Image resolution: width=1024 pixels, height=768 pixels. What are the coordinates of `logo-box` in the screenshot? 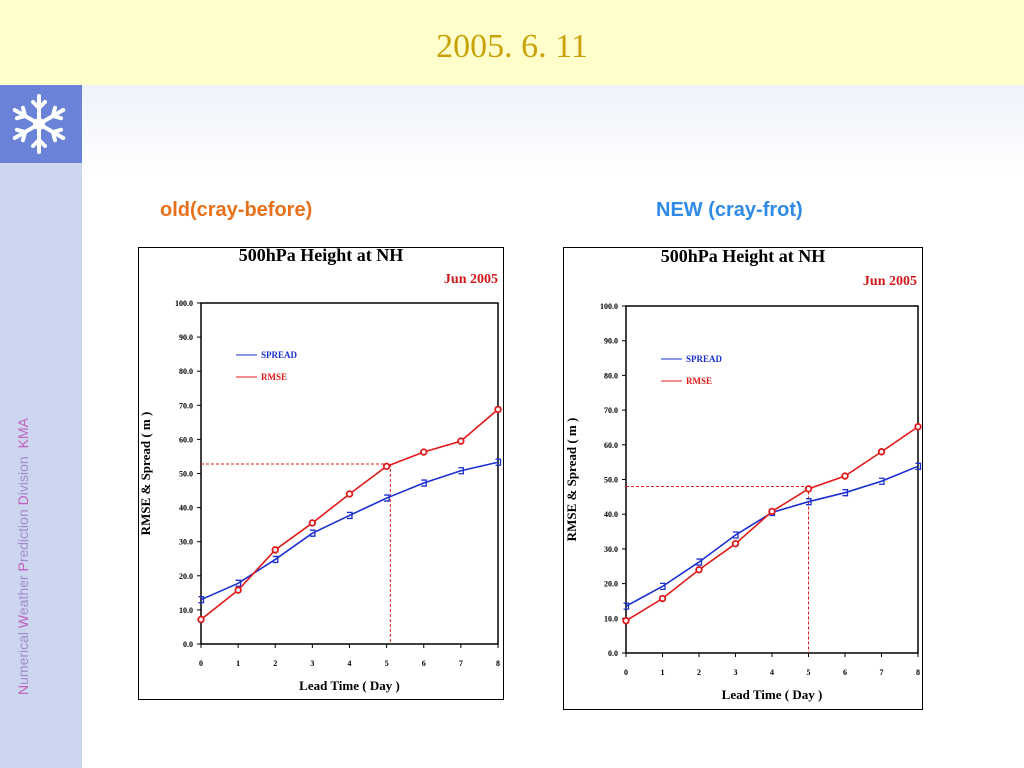 It's located at (41, 124).